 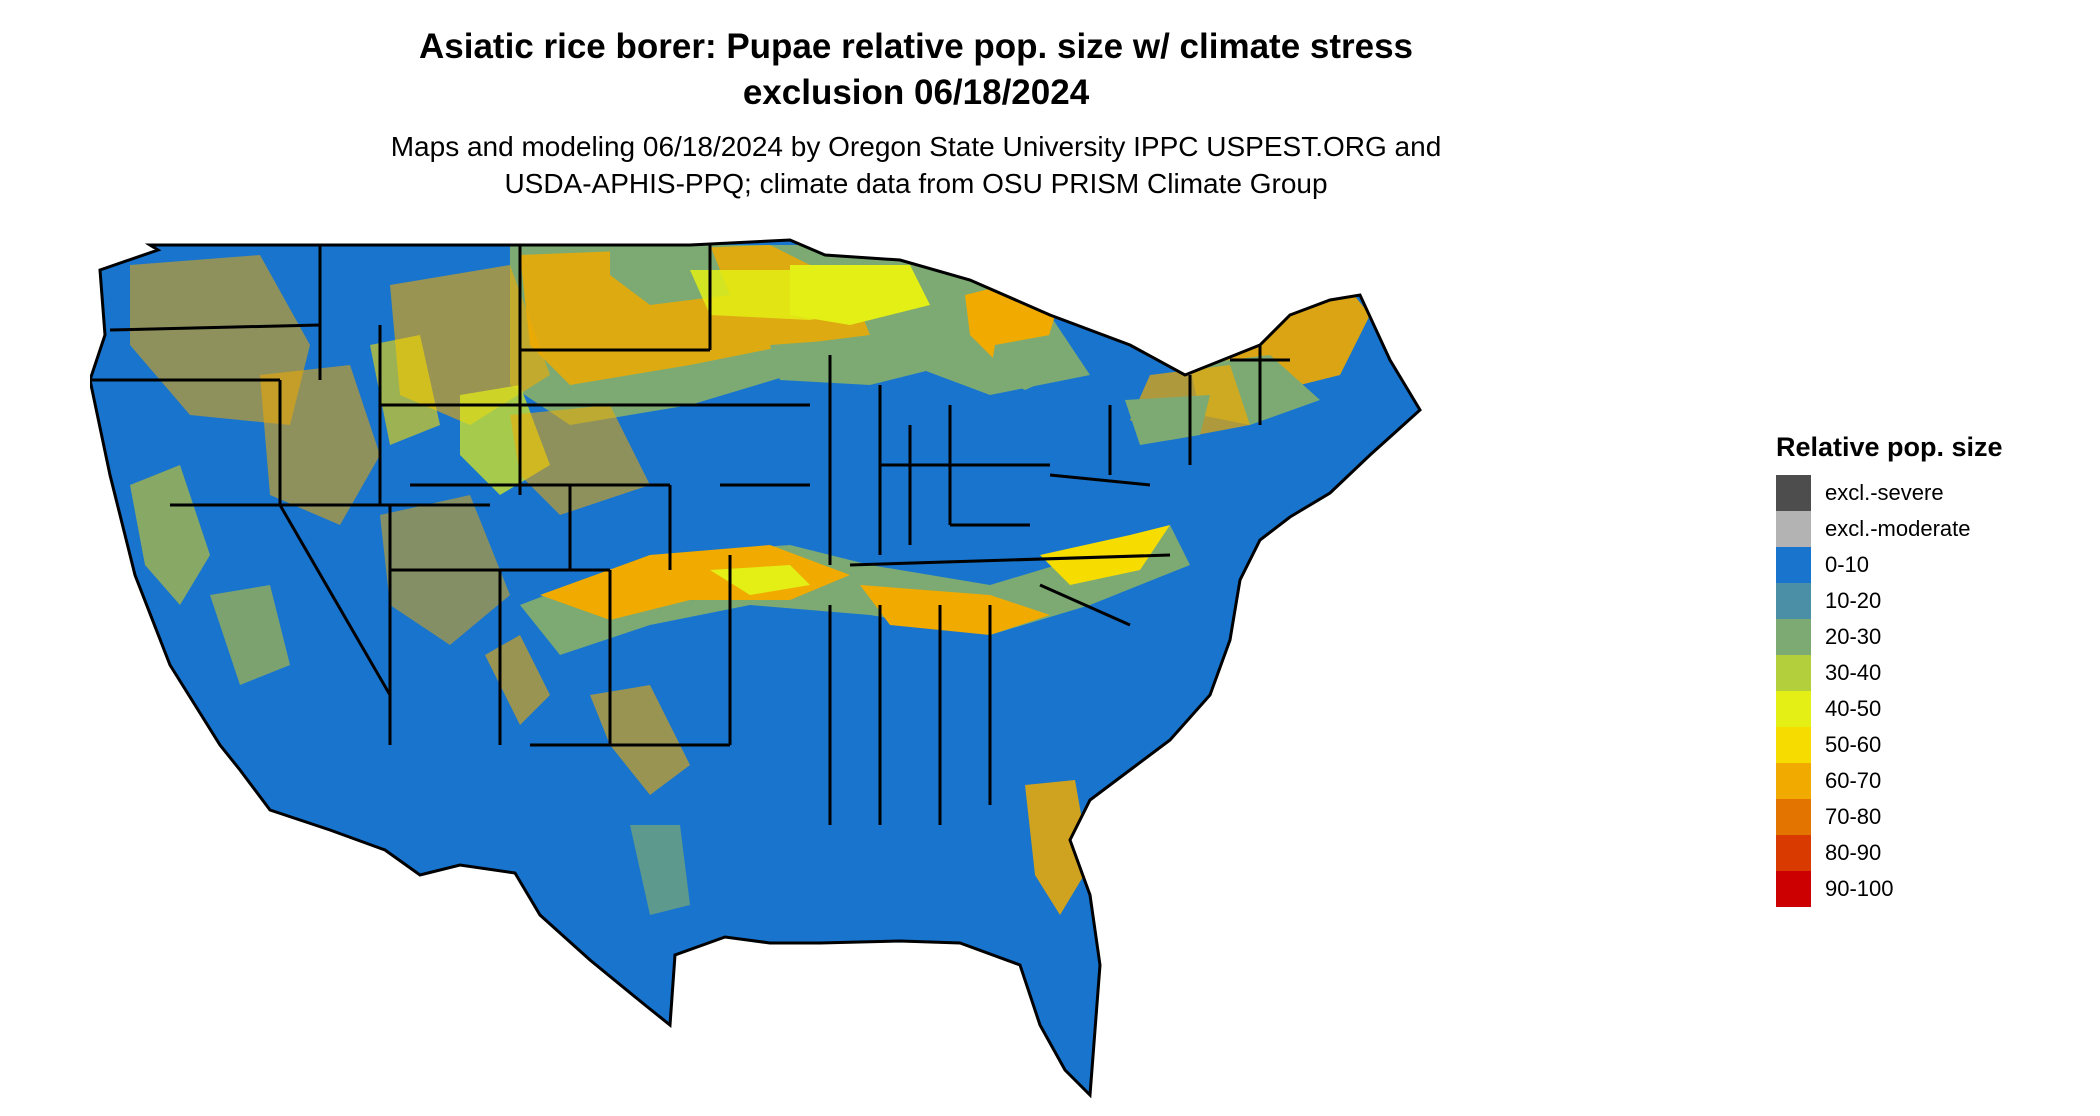 What do you see at coordinates (1898, 528) in the screenshot?
I see `legend-label: excl.-moderate` at bounding box center [1898, 528].